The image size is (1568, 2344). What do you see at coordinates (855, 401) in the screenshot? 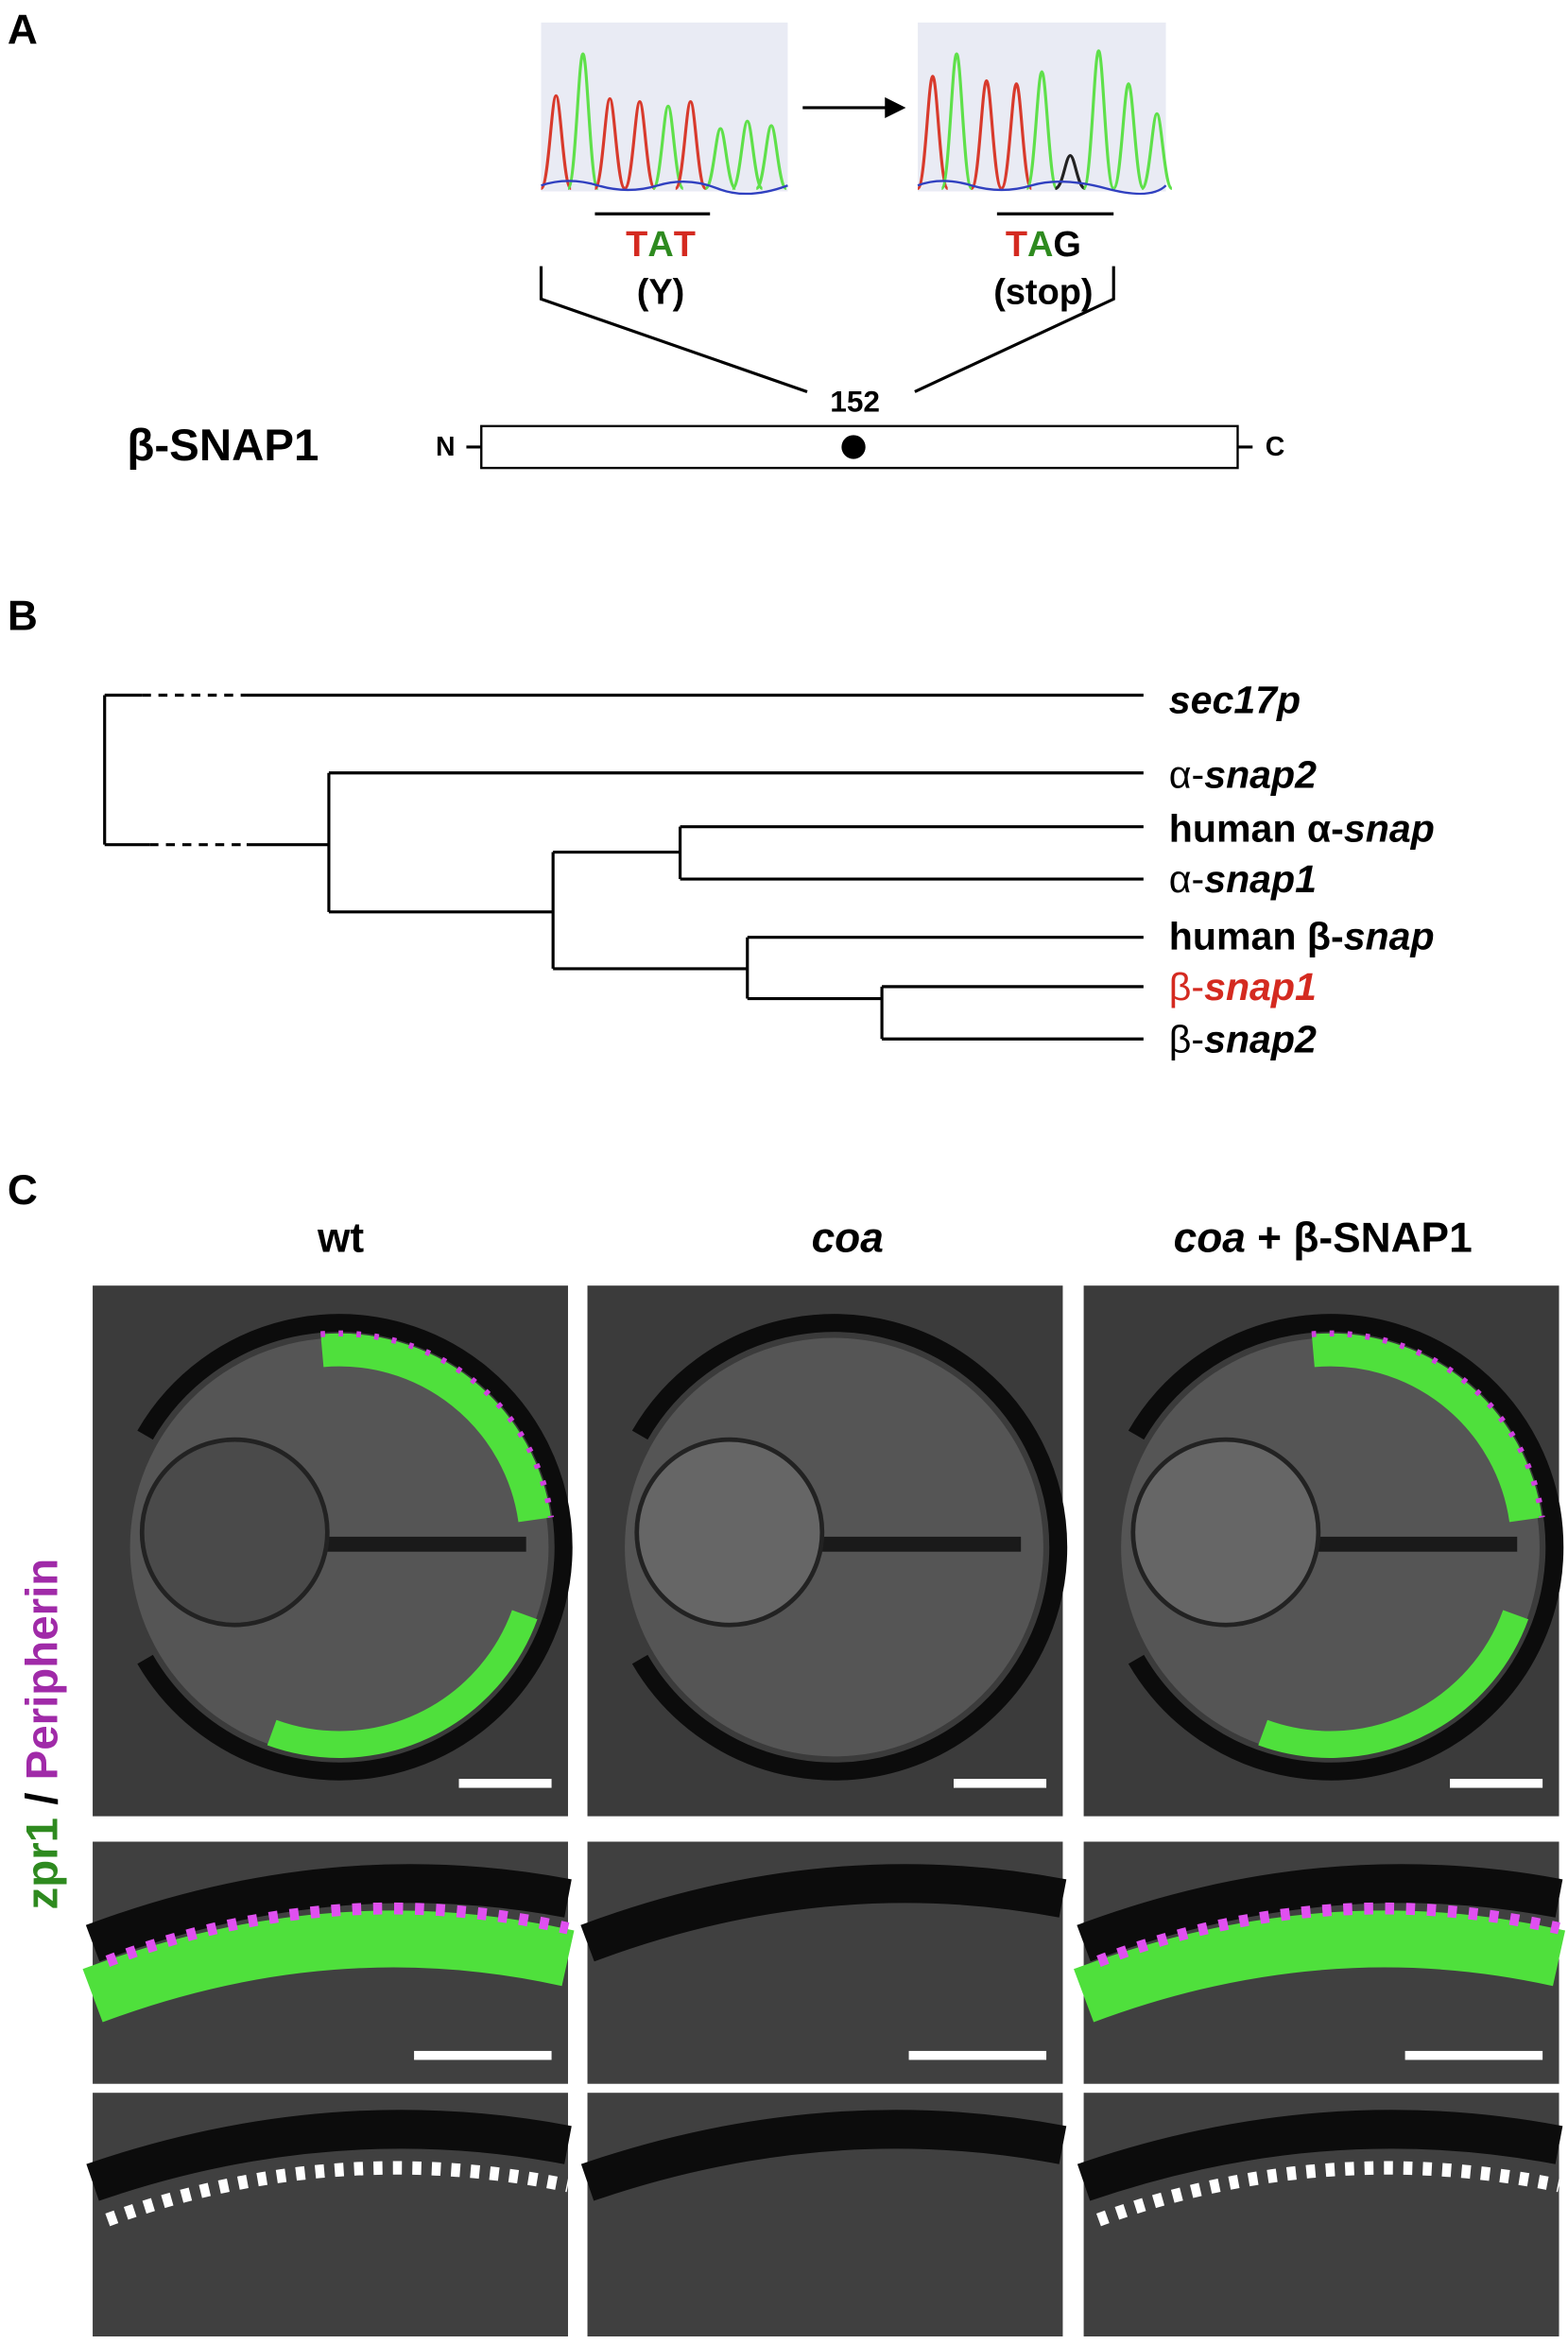
I see `position: 152` at bounding box center [855, 401].